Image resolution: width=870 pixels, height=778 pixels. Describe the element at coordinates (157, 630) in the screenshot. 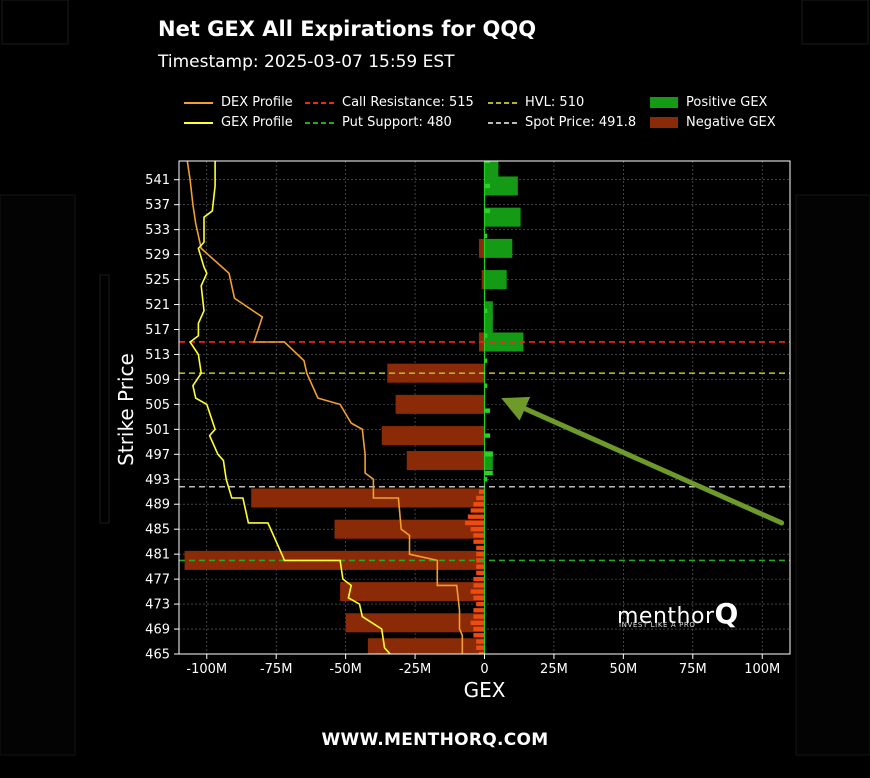

I see `y-tick-label: 469` at that location.